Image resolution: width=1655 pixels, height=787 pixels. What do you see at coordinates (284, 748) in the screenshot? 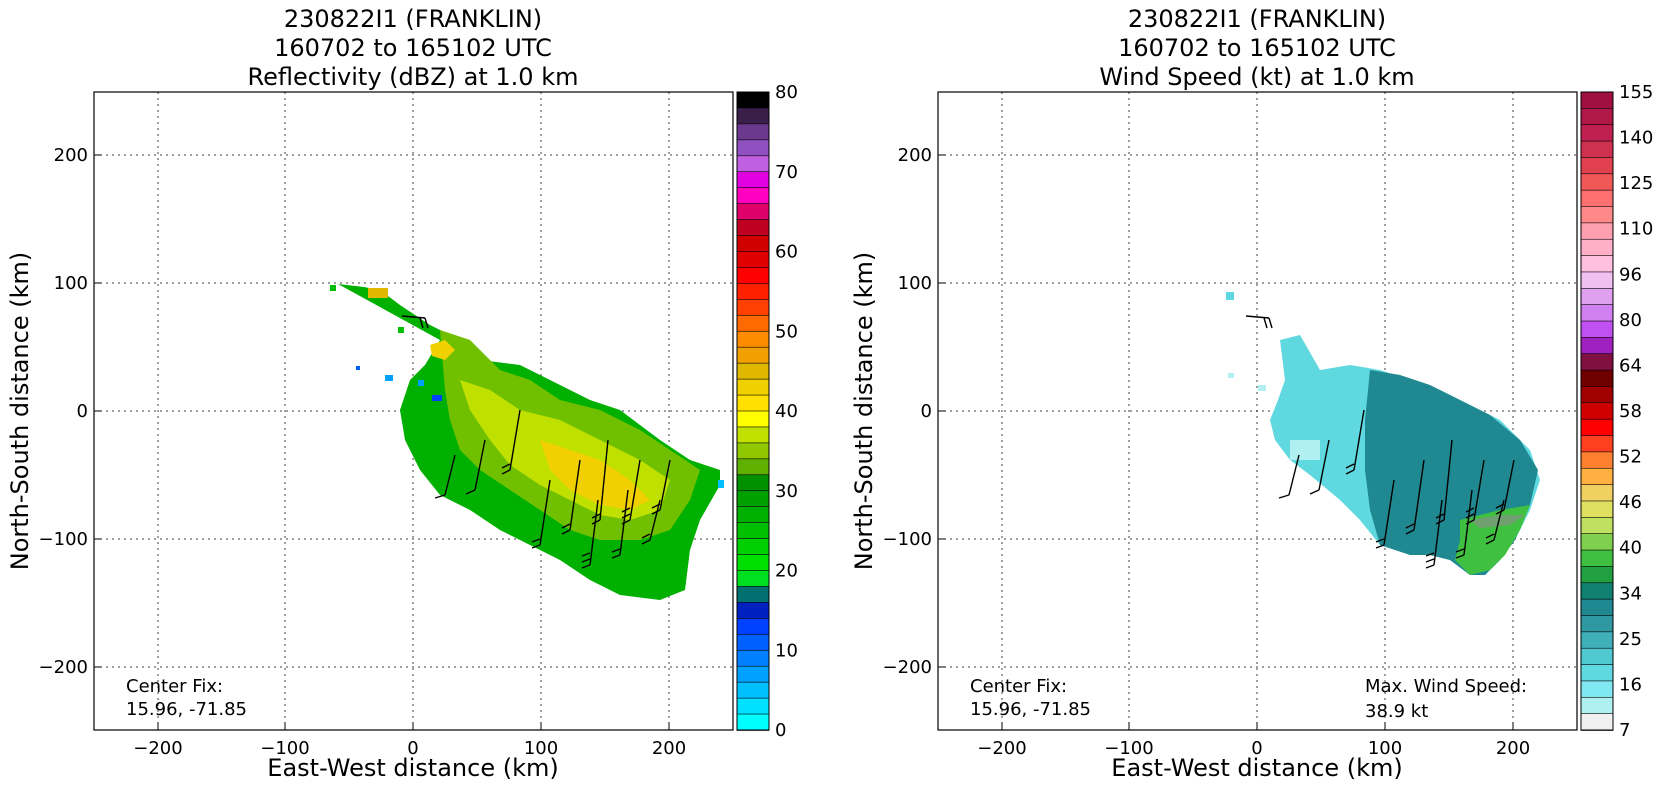
I see `reflectivity-xtick-label: −100` at bounding box center [284, 748].